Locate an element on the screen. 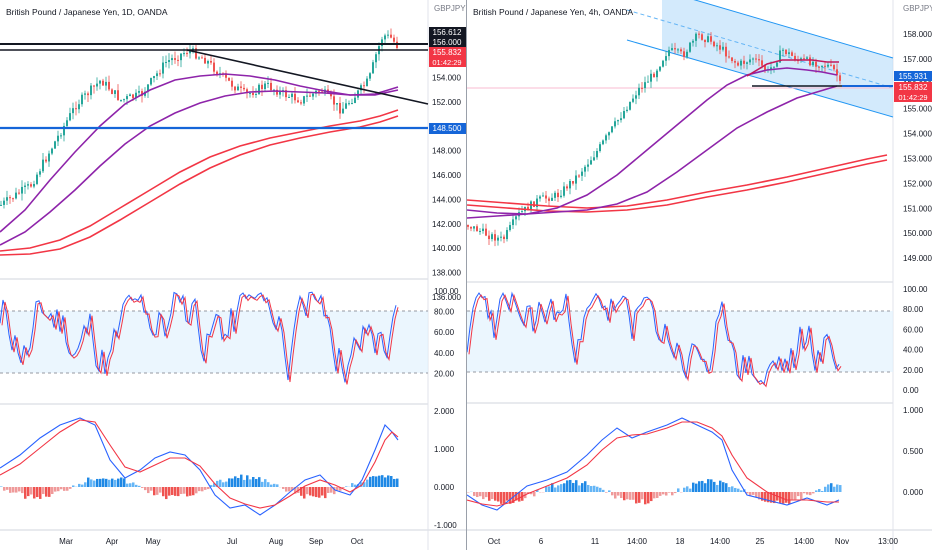  axis-tick-label: 0.00 is located at coordinates (911, 390).